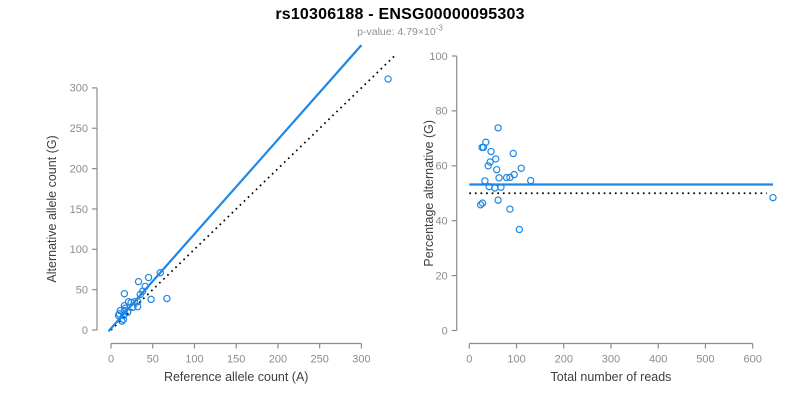 The width and height of the screenshot is (800, 400). Describe the element at coordinates (79, 129) in the screenshot. I see `y-tick-label: 250` at that location.